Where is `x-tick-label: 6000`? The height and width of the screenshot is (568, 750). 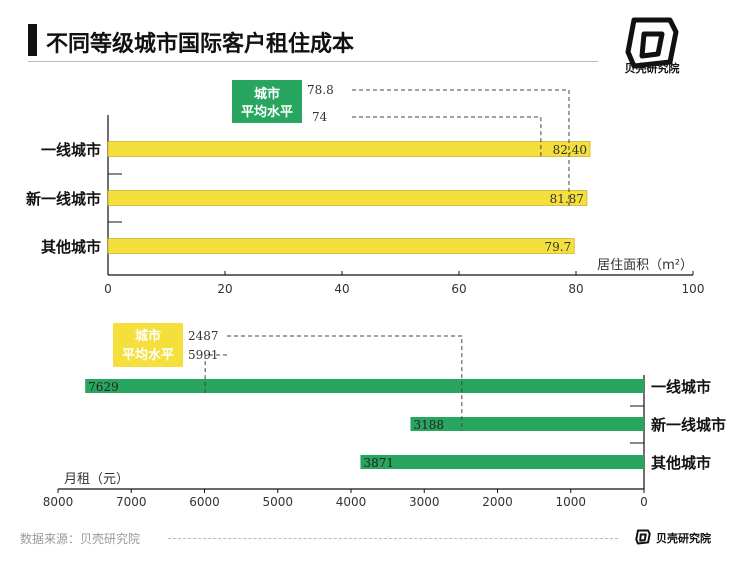 x-tick-label: 6000 is located at coordinates (204, 502).